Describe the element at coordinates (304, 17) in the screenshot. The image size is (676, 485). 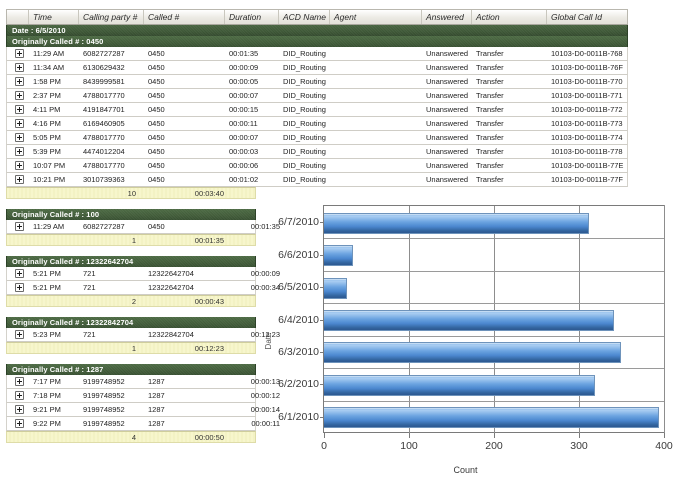
I see `column-header-acd-name: ACD Name` at that location.